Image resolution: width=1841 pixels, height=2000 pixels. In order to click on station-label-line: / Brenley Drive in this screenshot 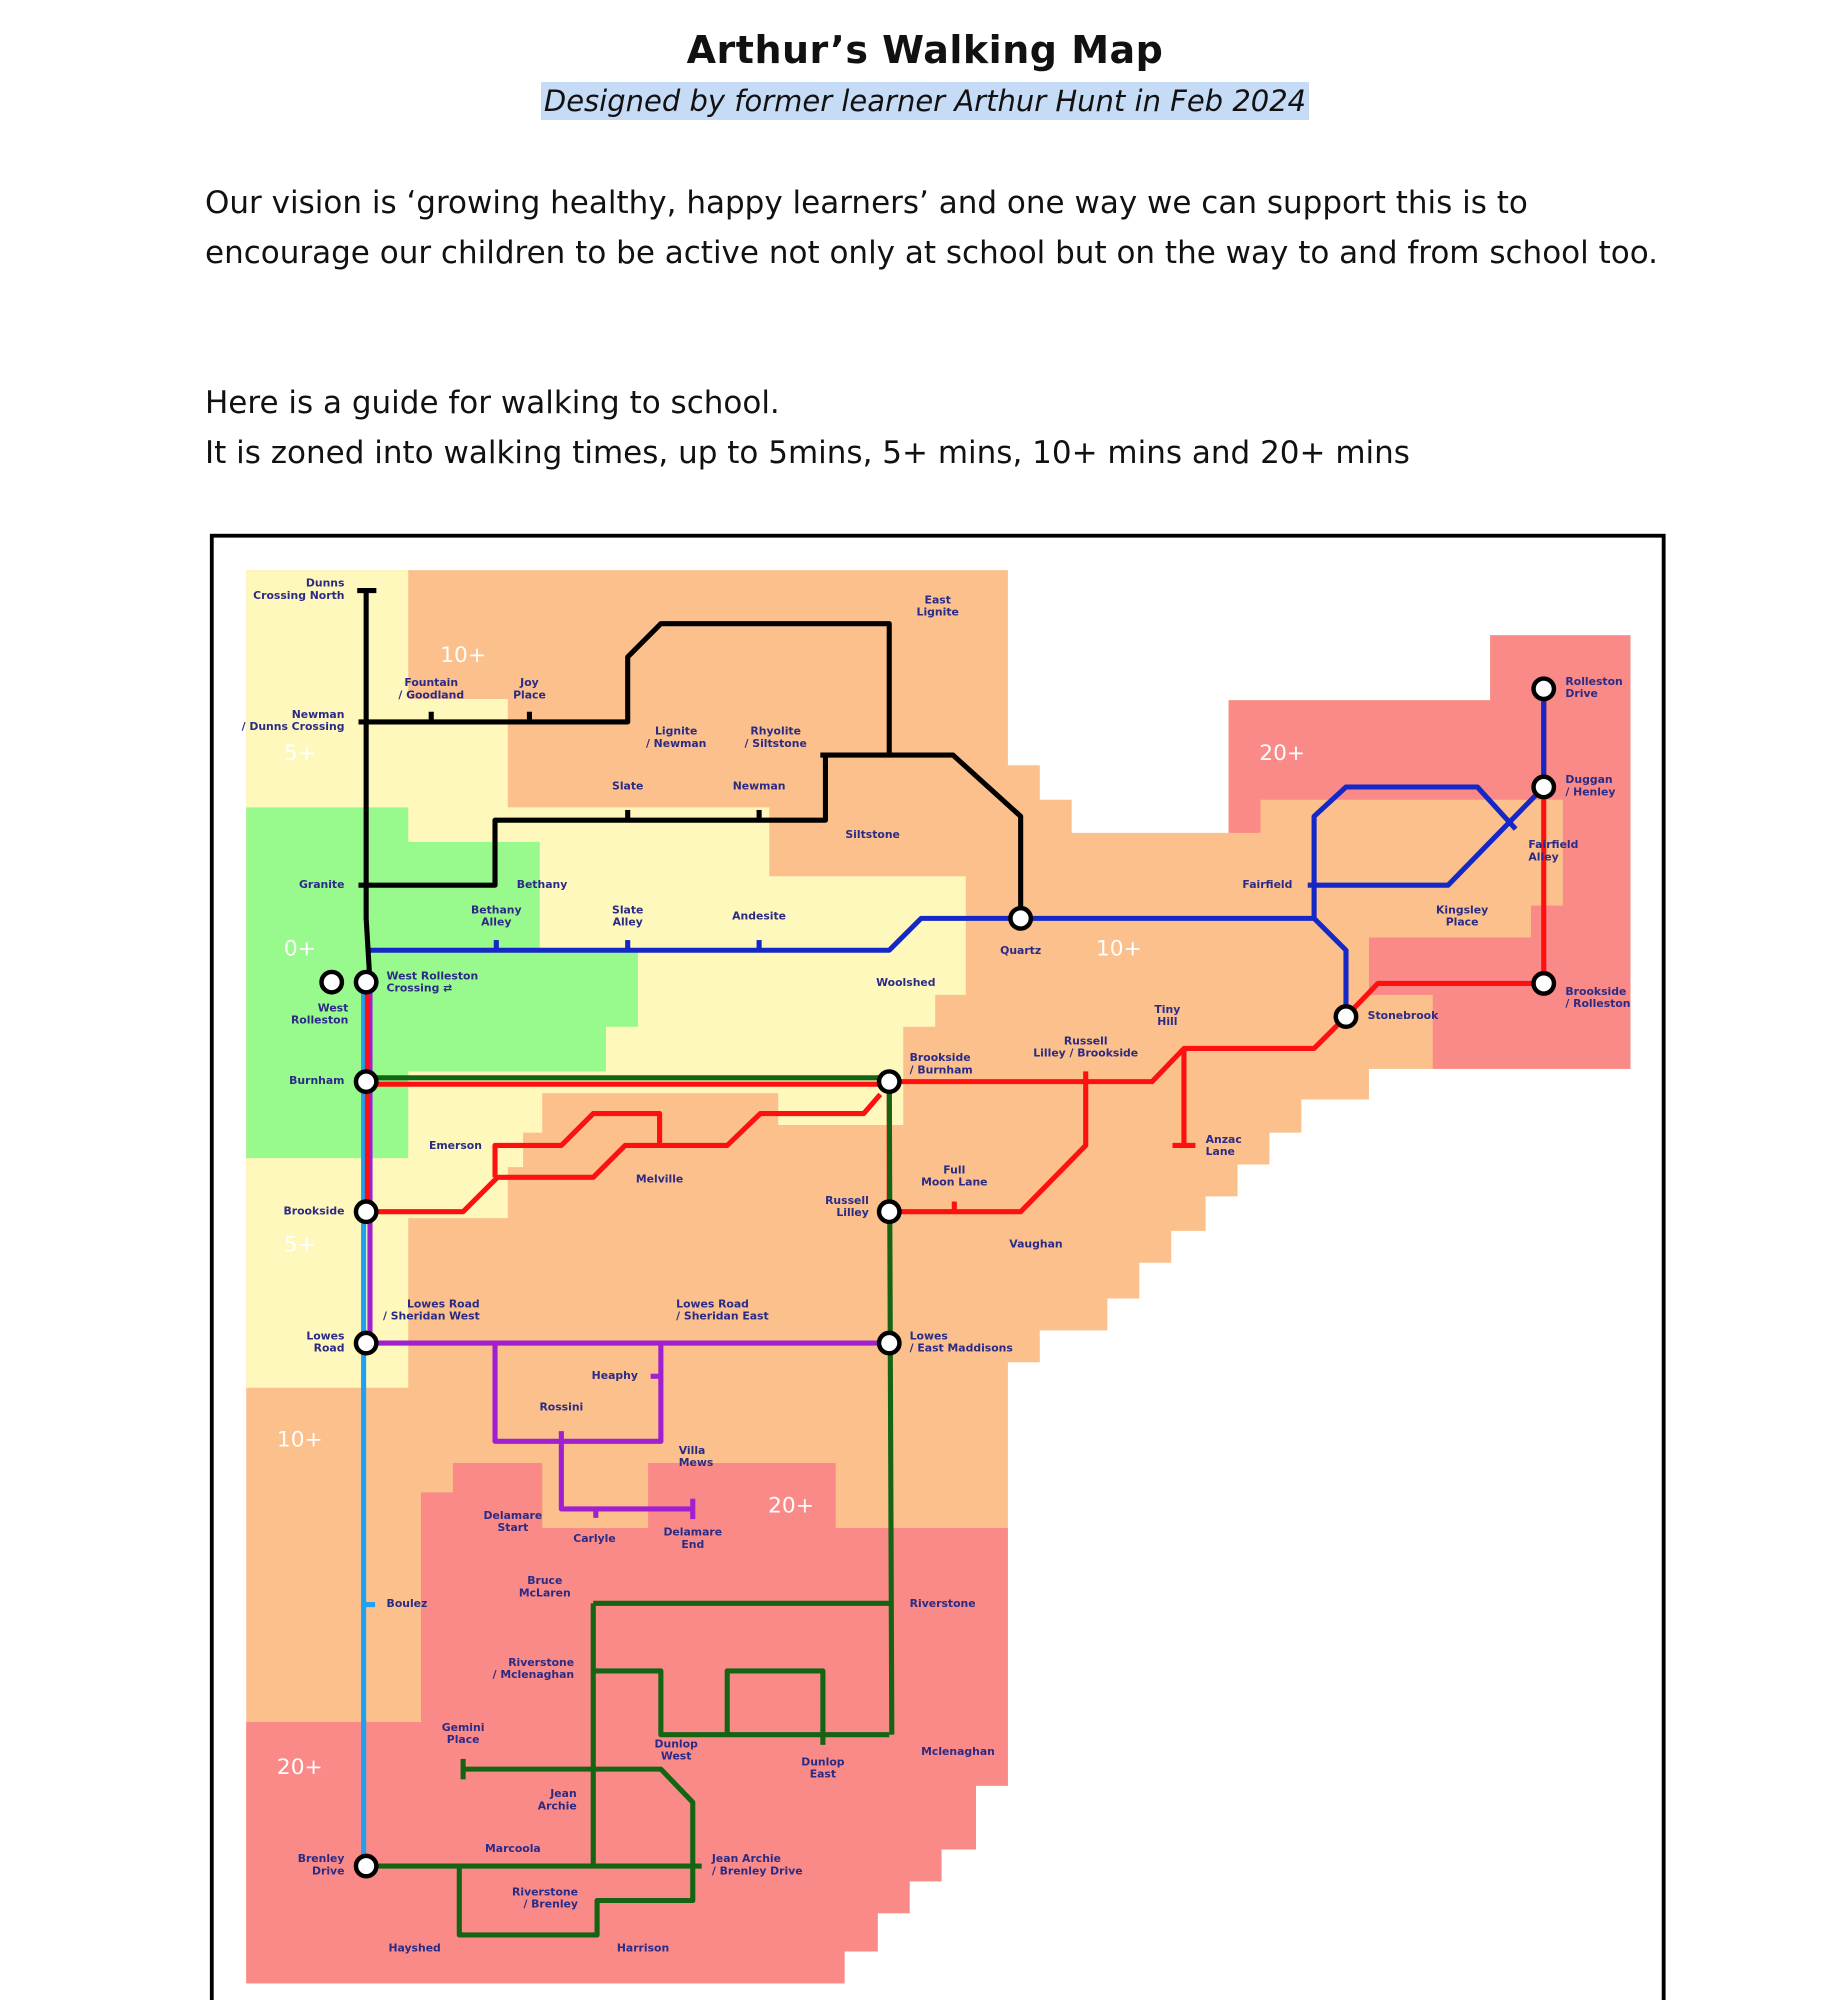, I will do `click(757, 1870)`.